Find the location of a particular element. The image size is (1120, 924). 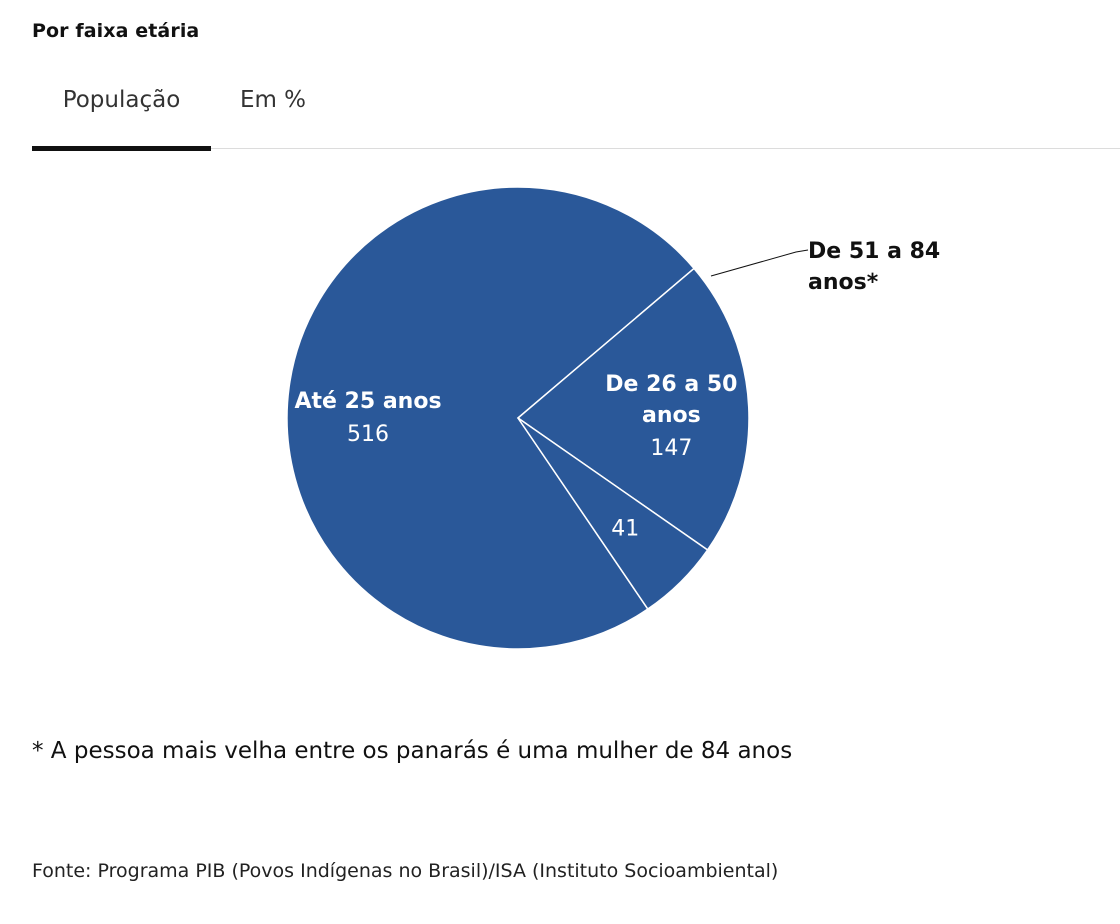

slice-value-2: 41 is located at coordinates (625, 528).